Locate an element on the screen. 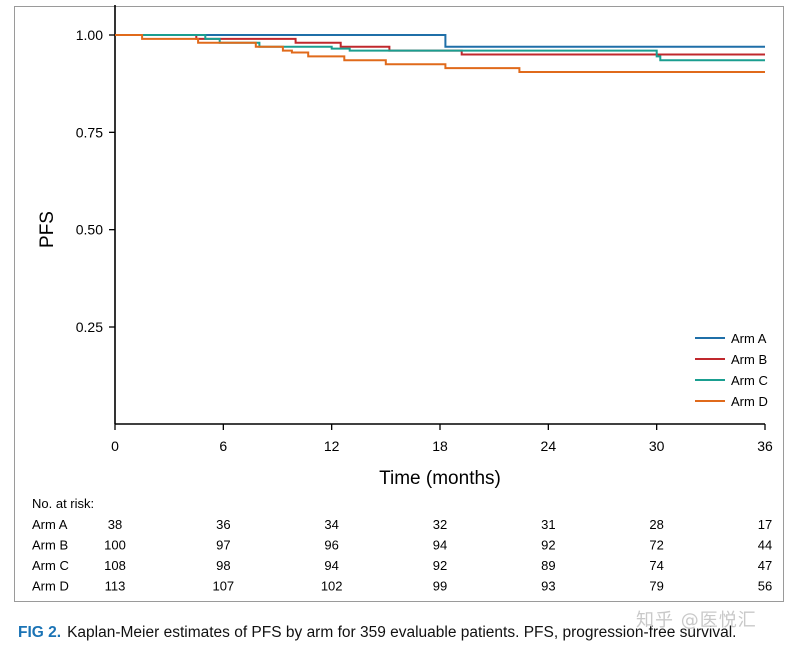  x-tick-label: 0 is located at coordinates (115, 446).